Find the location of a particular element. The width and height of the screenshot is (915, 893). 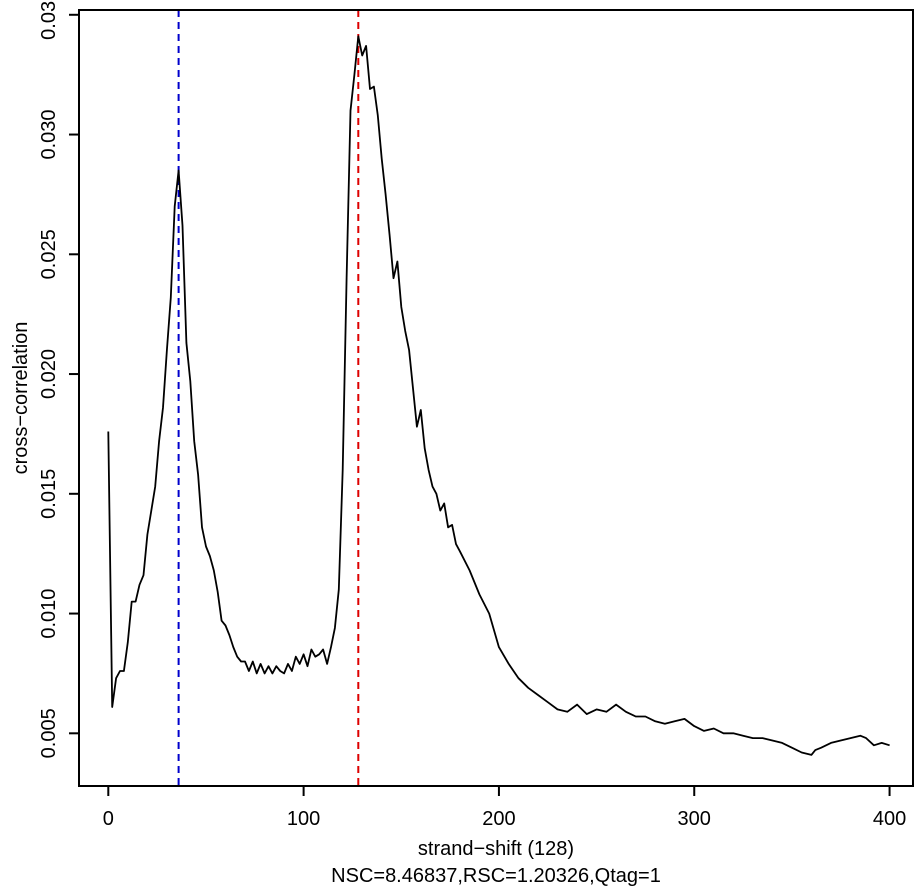

y-tick-label: 0.030 is located at coordinates (49, 134).